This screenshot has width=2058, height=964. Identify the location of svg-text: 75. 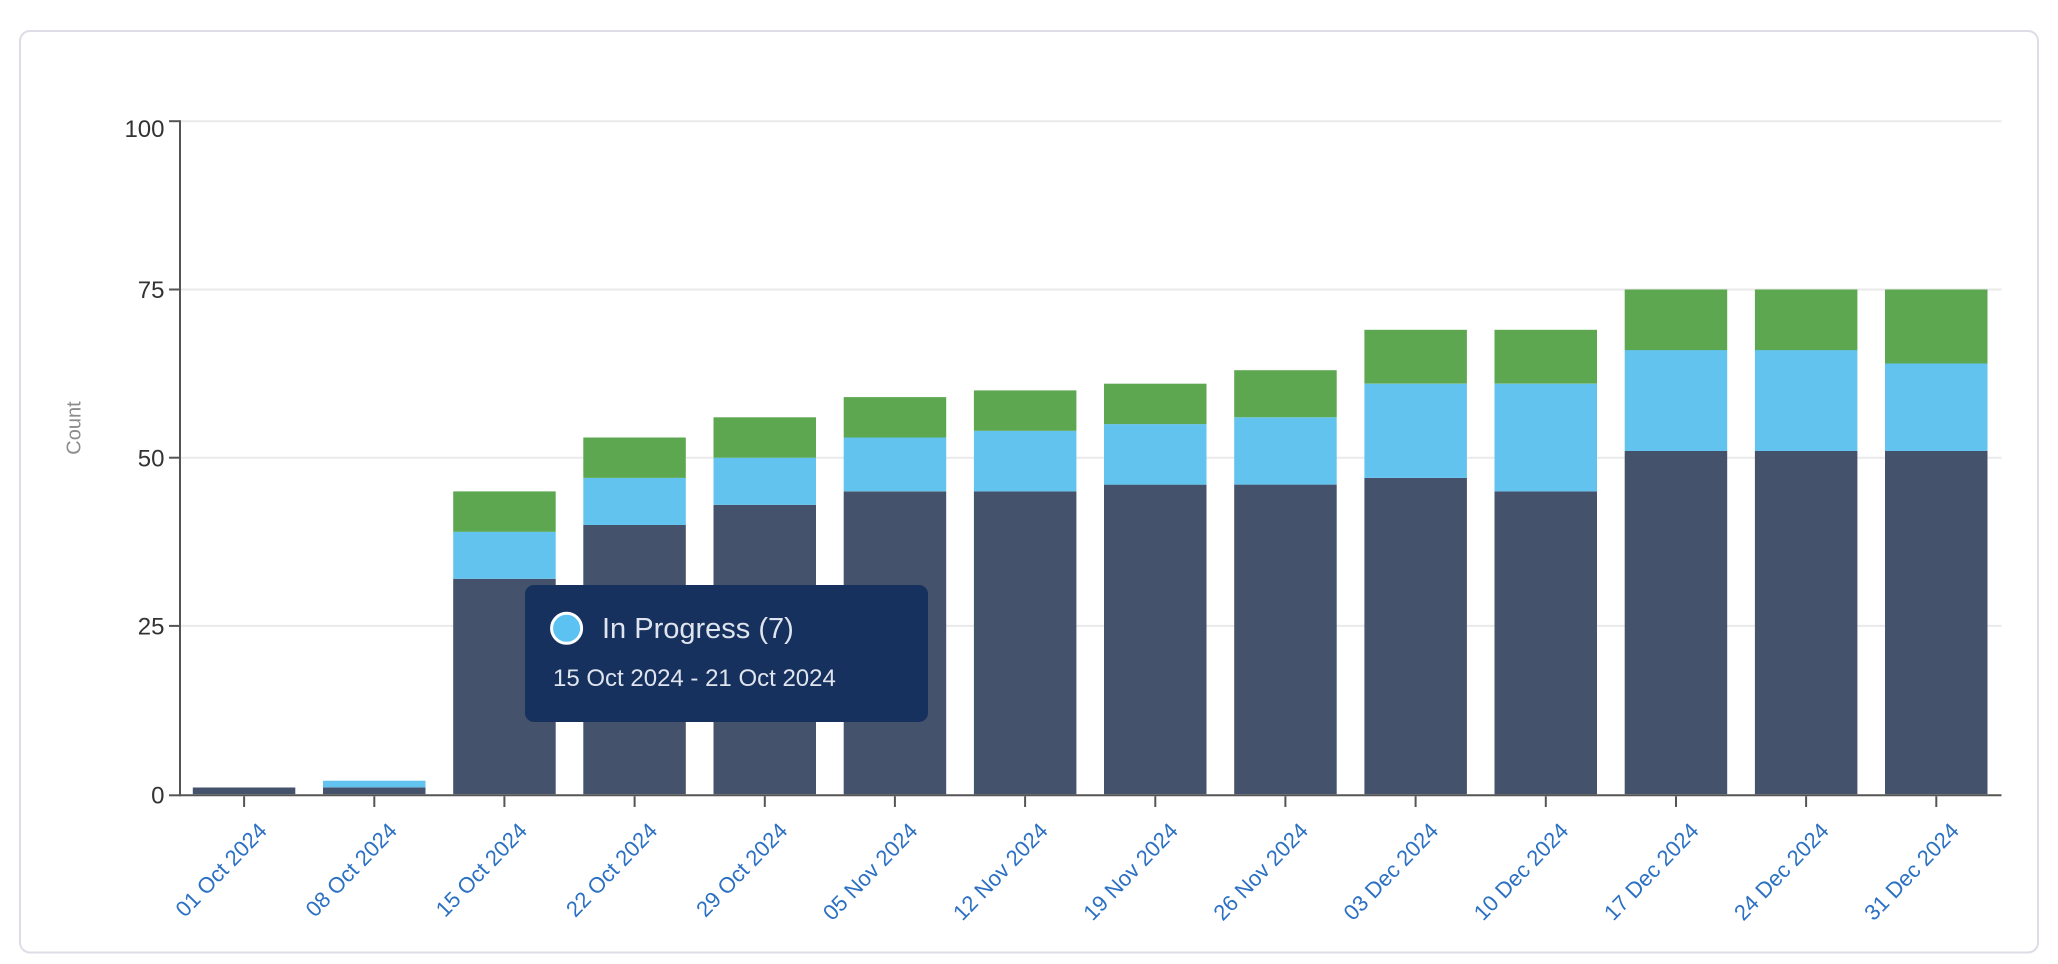
(151, 290).